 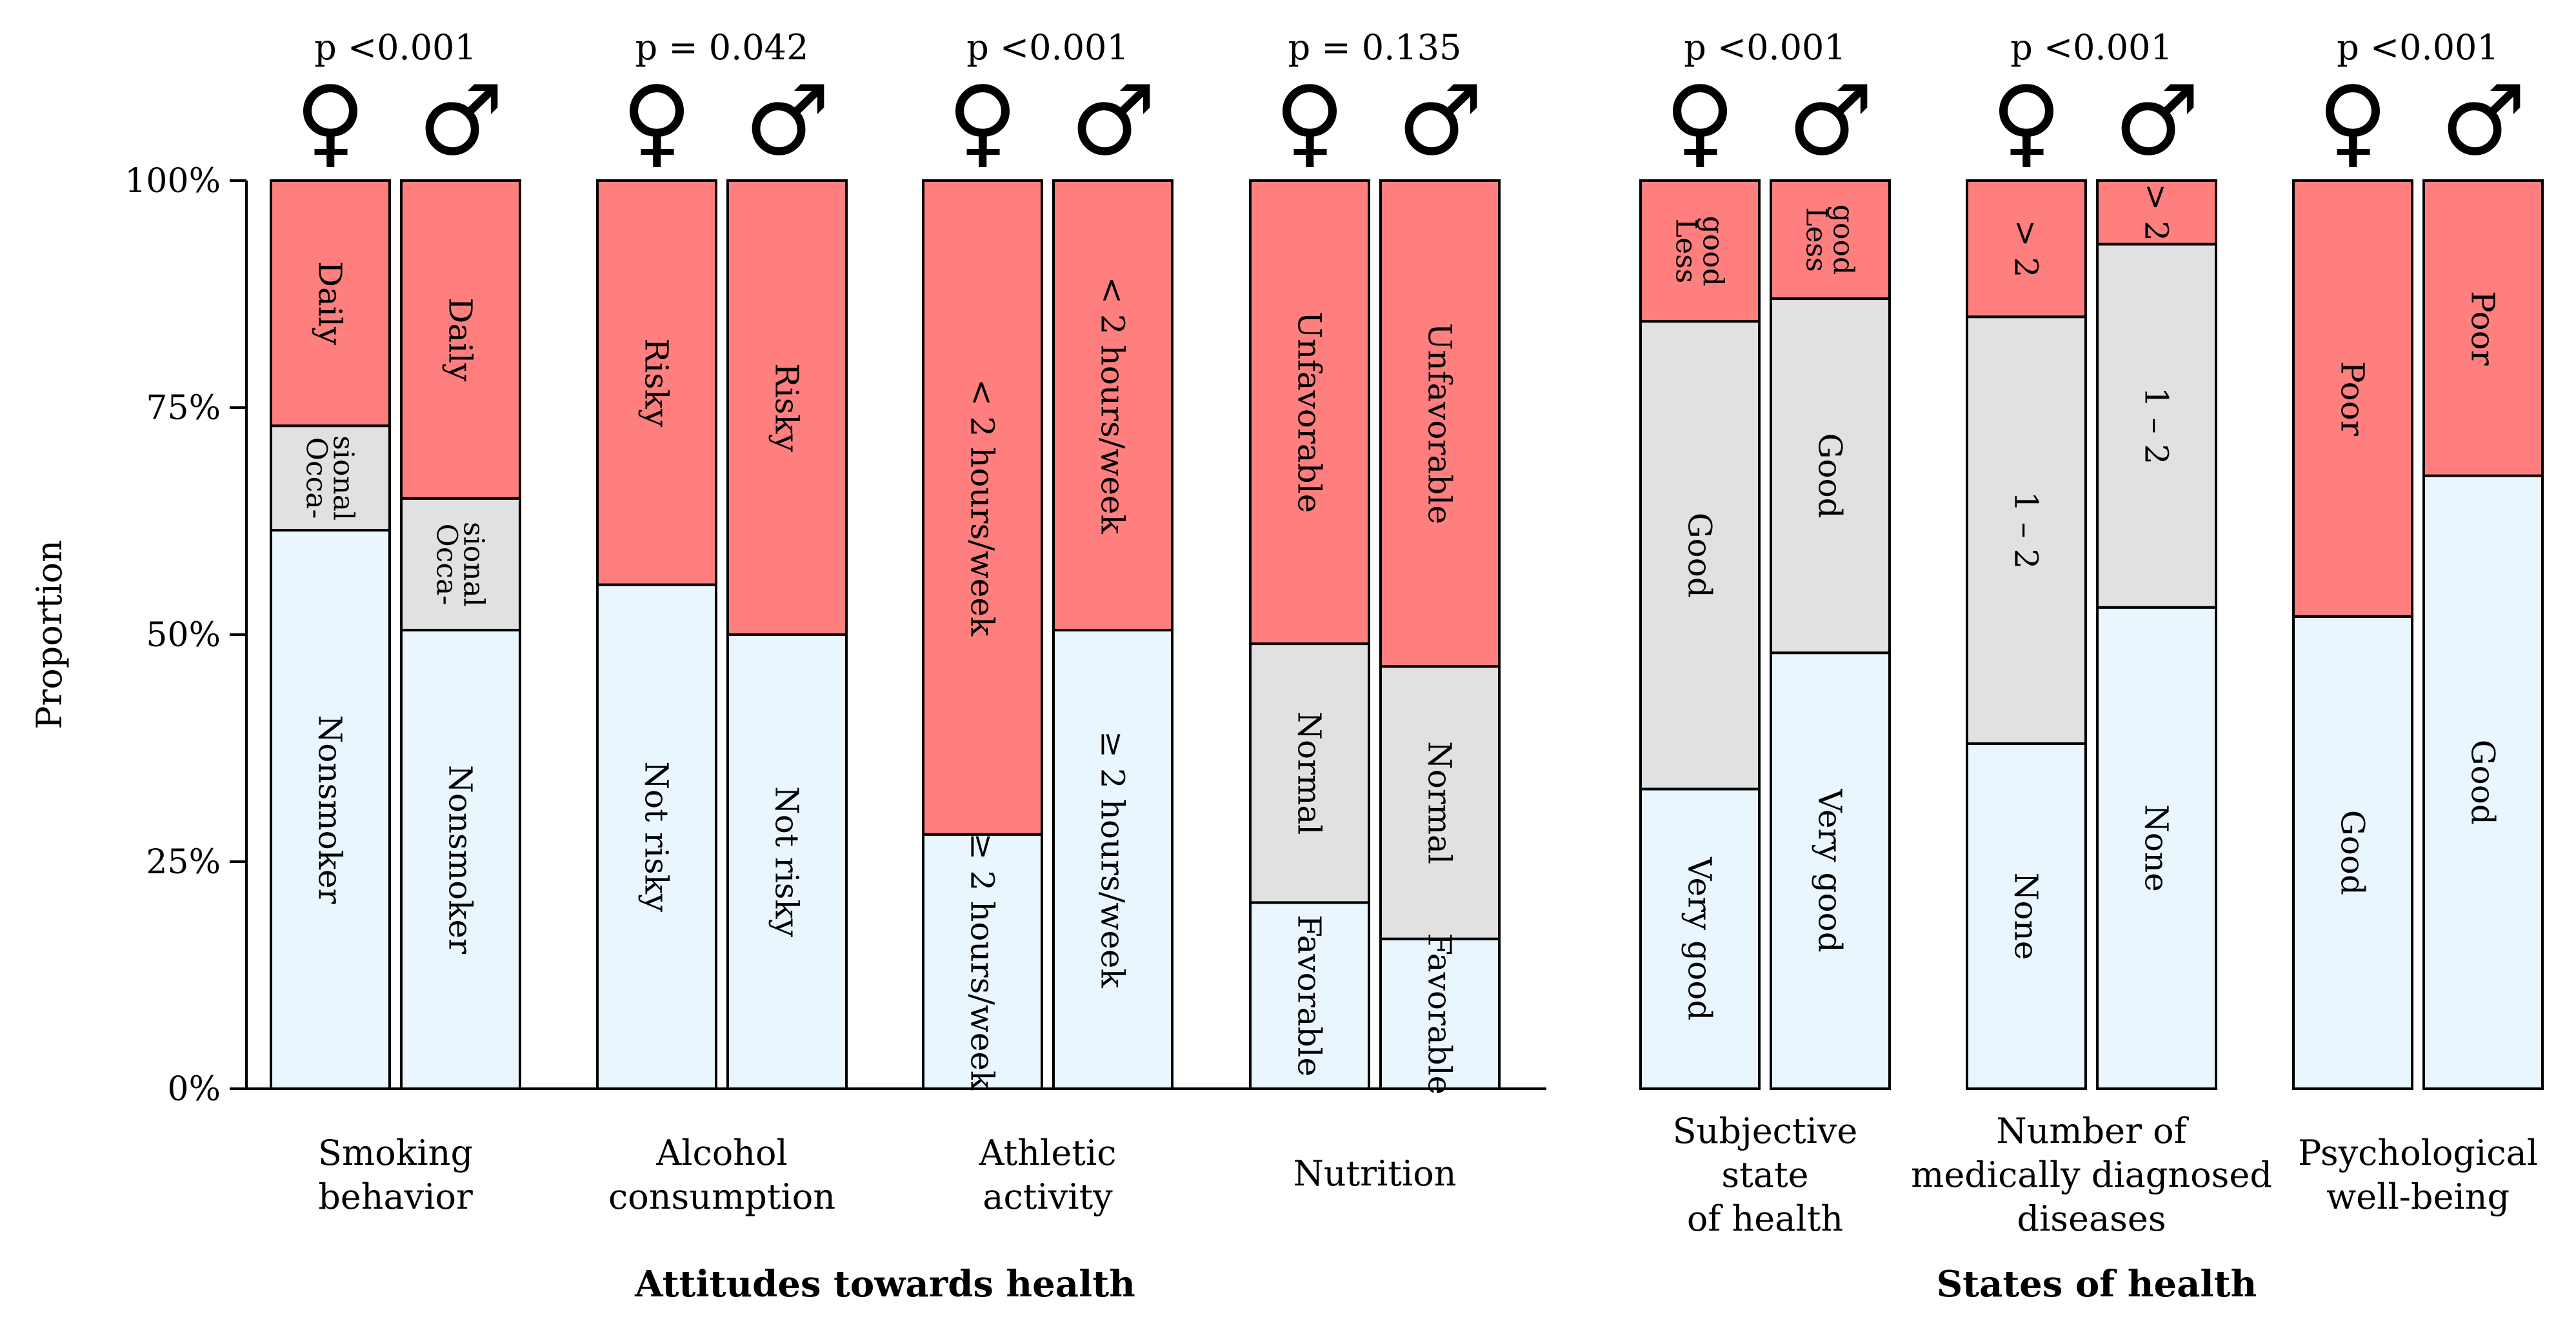 I want to click on segment-label: Poor, so click(x=2483, y=329).